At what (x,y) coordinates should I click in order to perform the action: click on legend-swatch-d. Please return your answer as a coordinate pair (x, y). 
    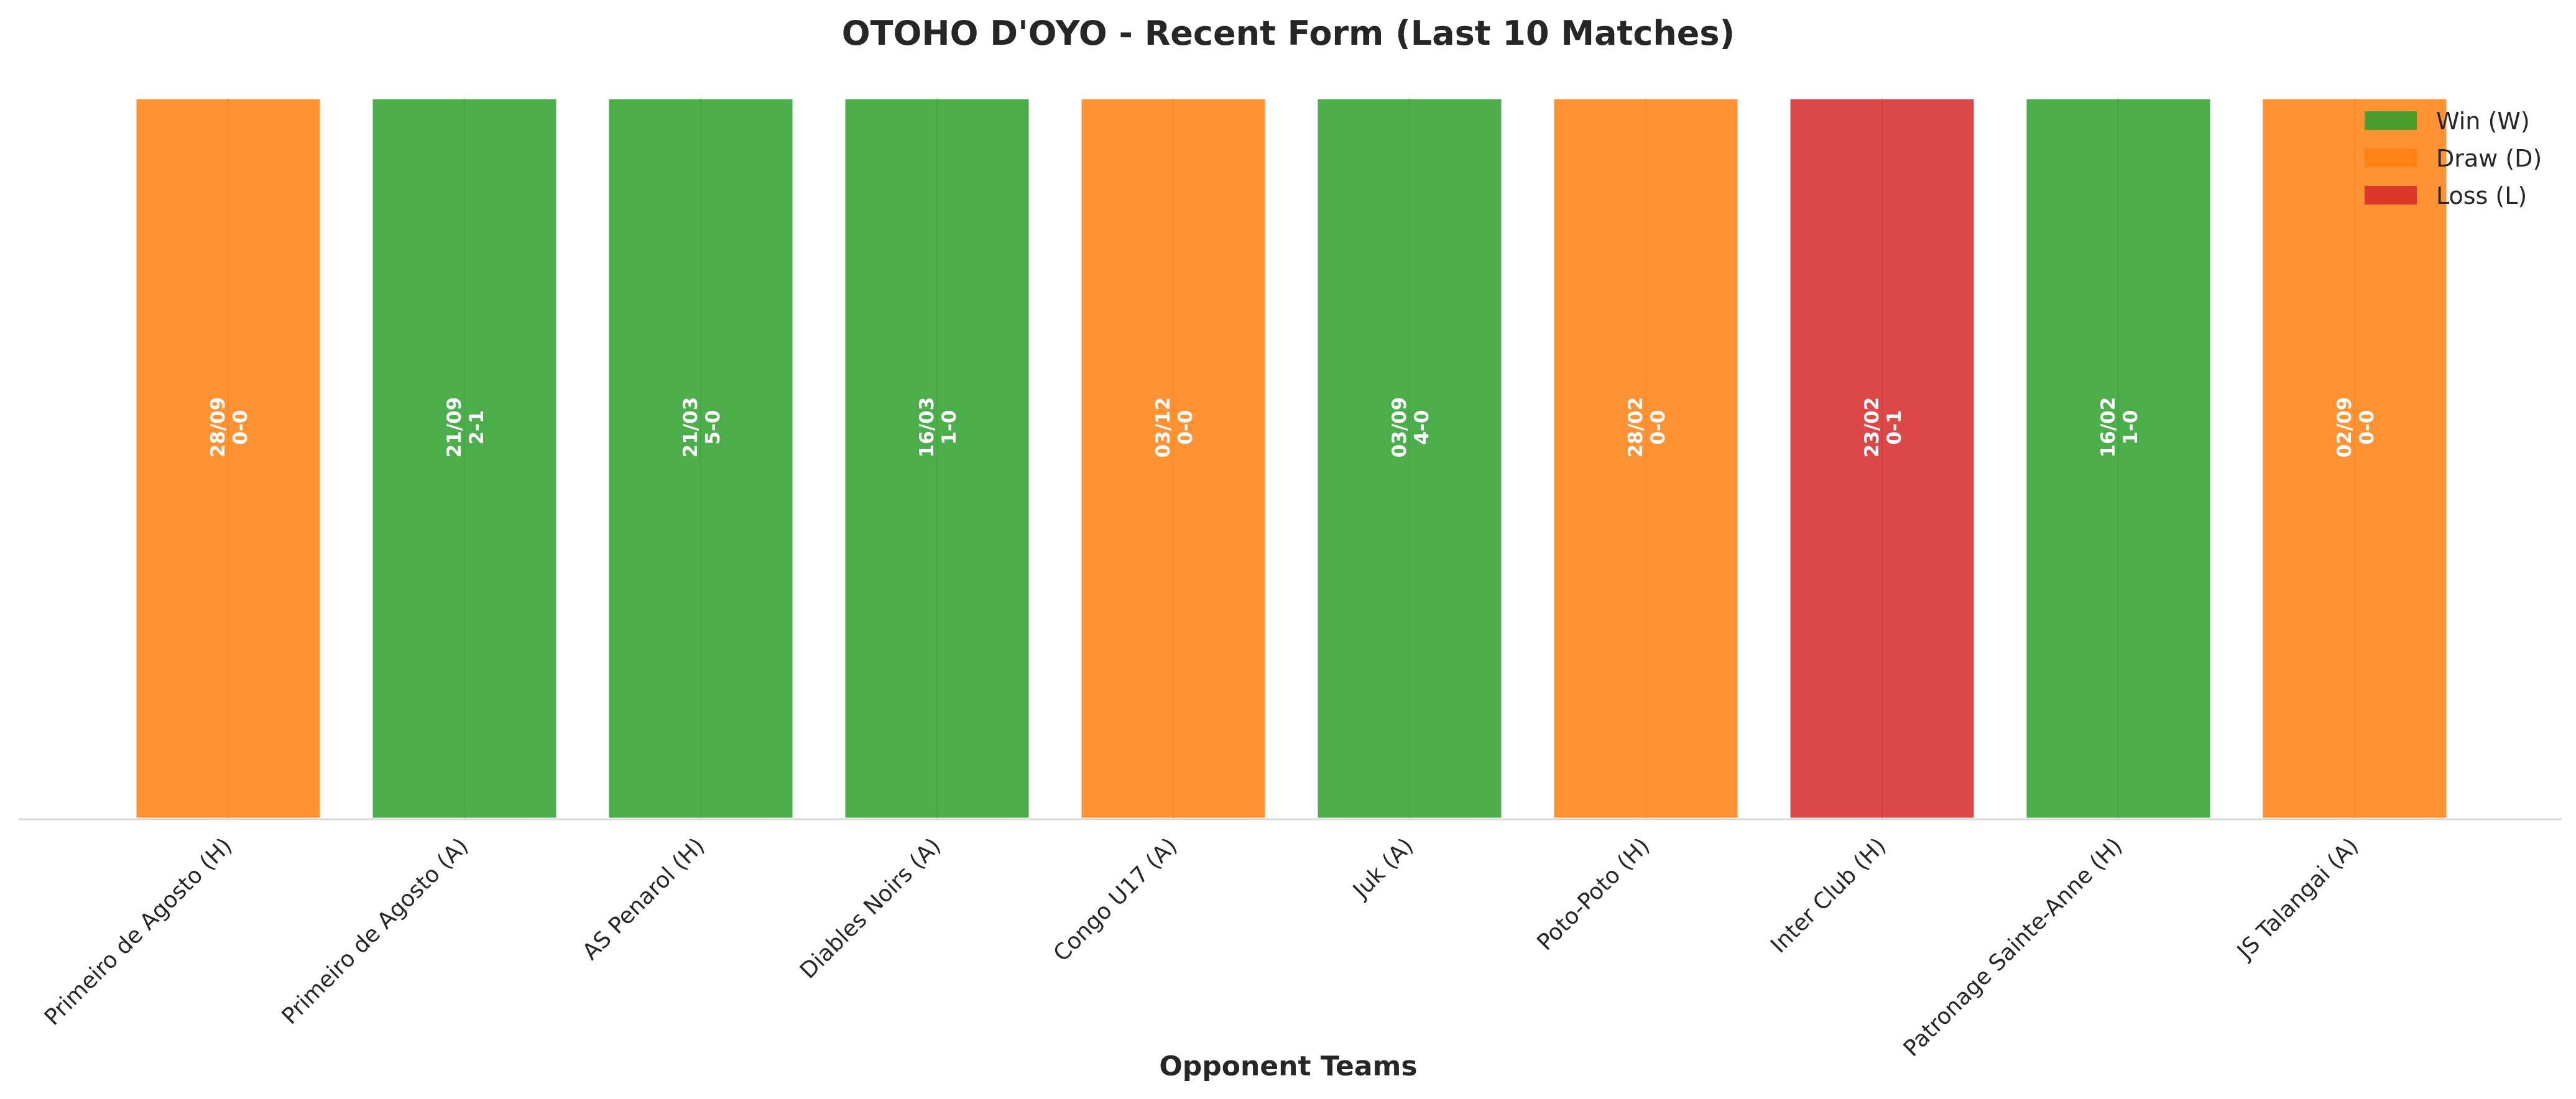
    Looking at the image, I should click on (2391, 158).